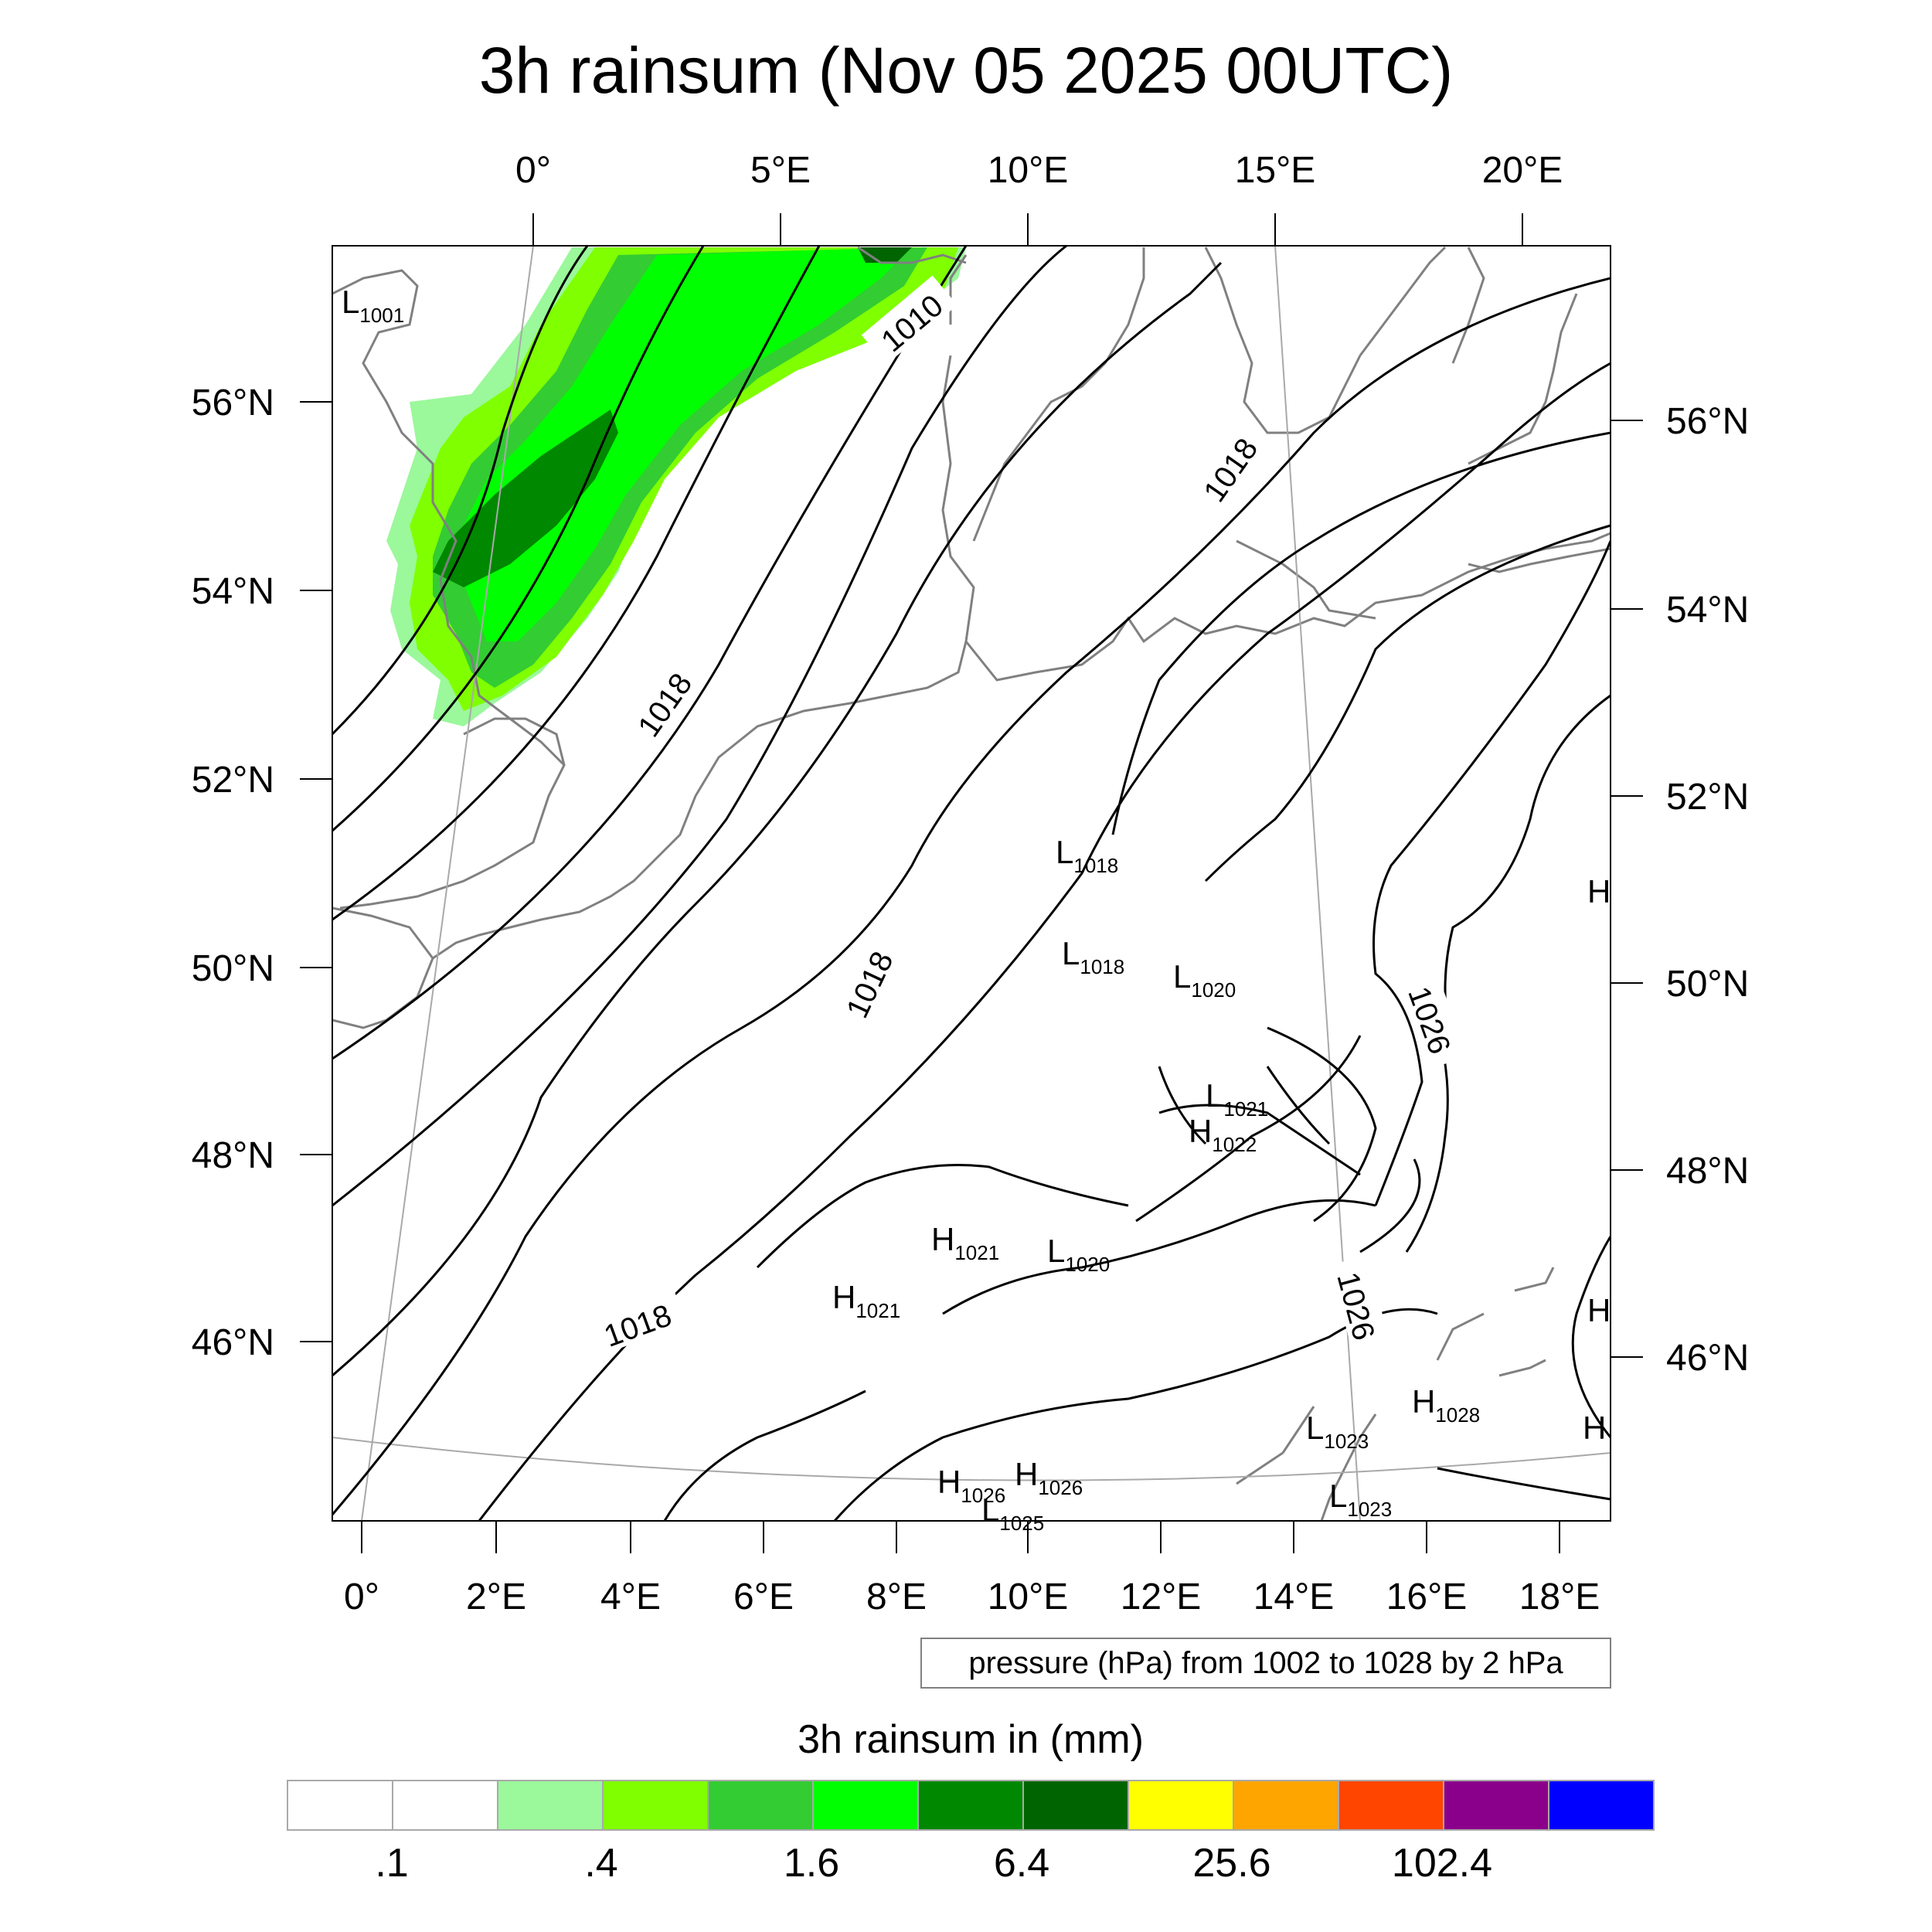 The width and height of the screenshot is (1932, 1932). I want to click on colorbar-tick-label: 6.4, so click(1021, 1864).